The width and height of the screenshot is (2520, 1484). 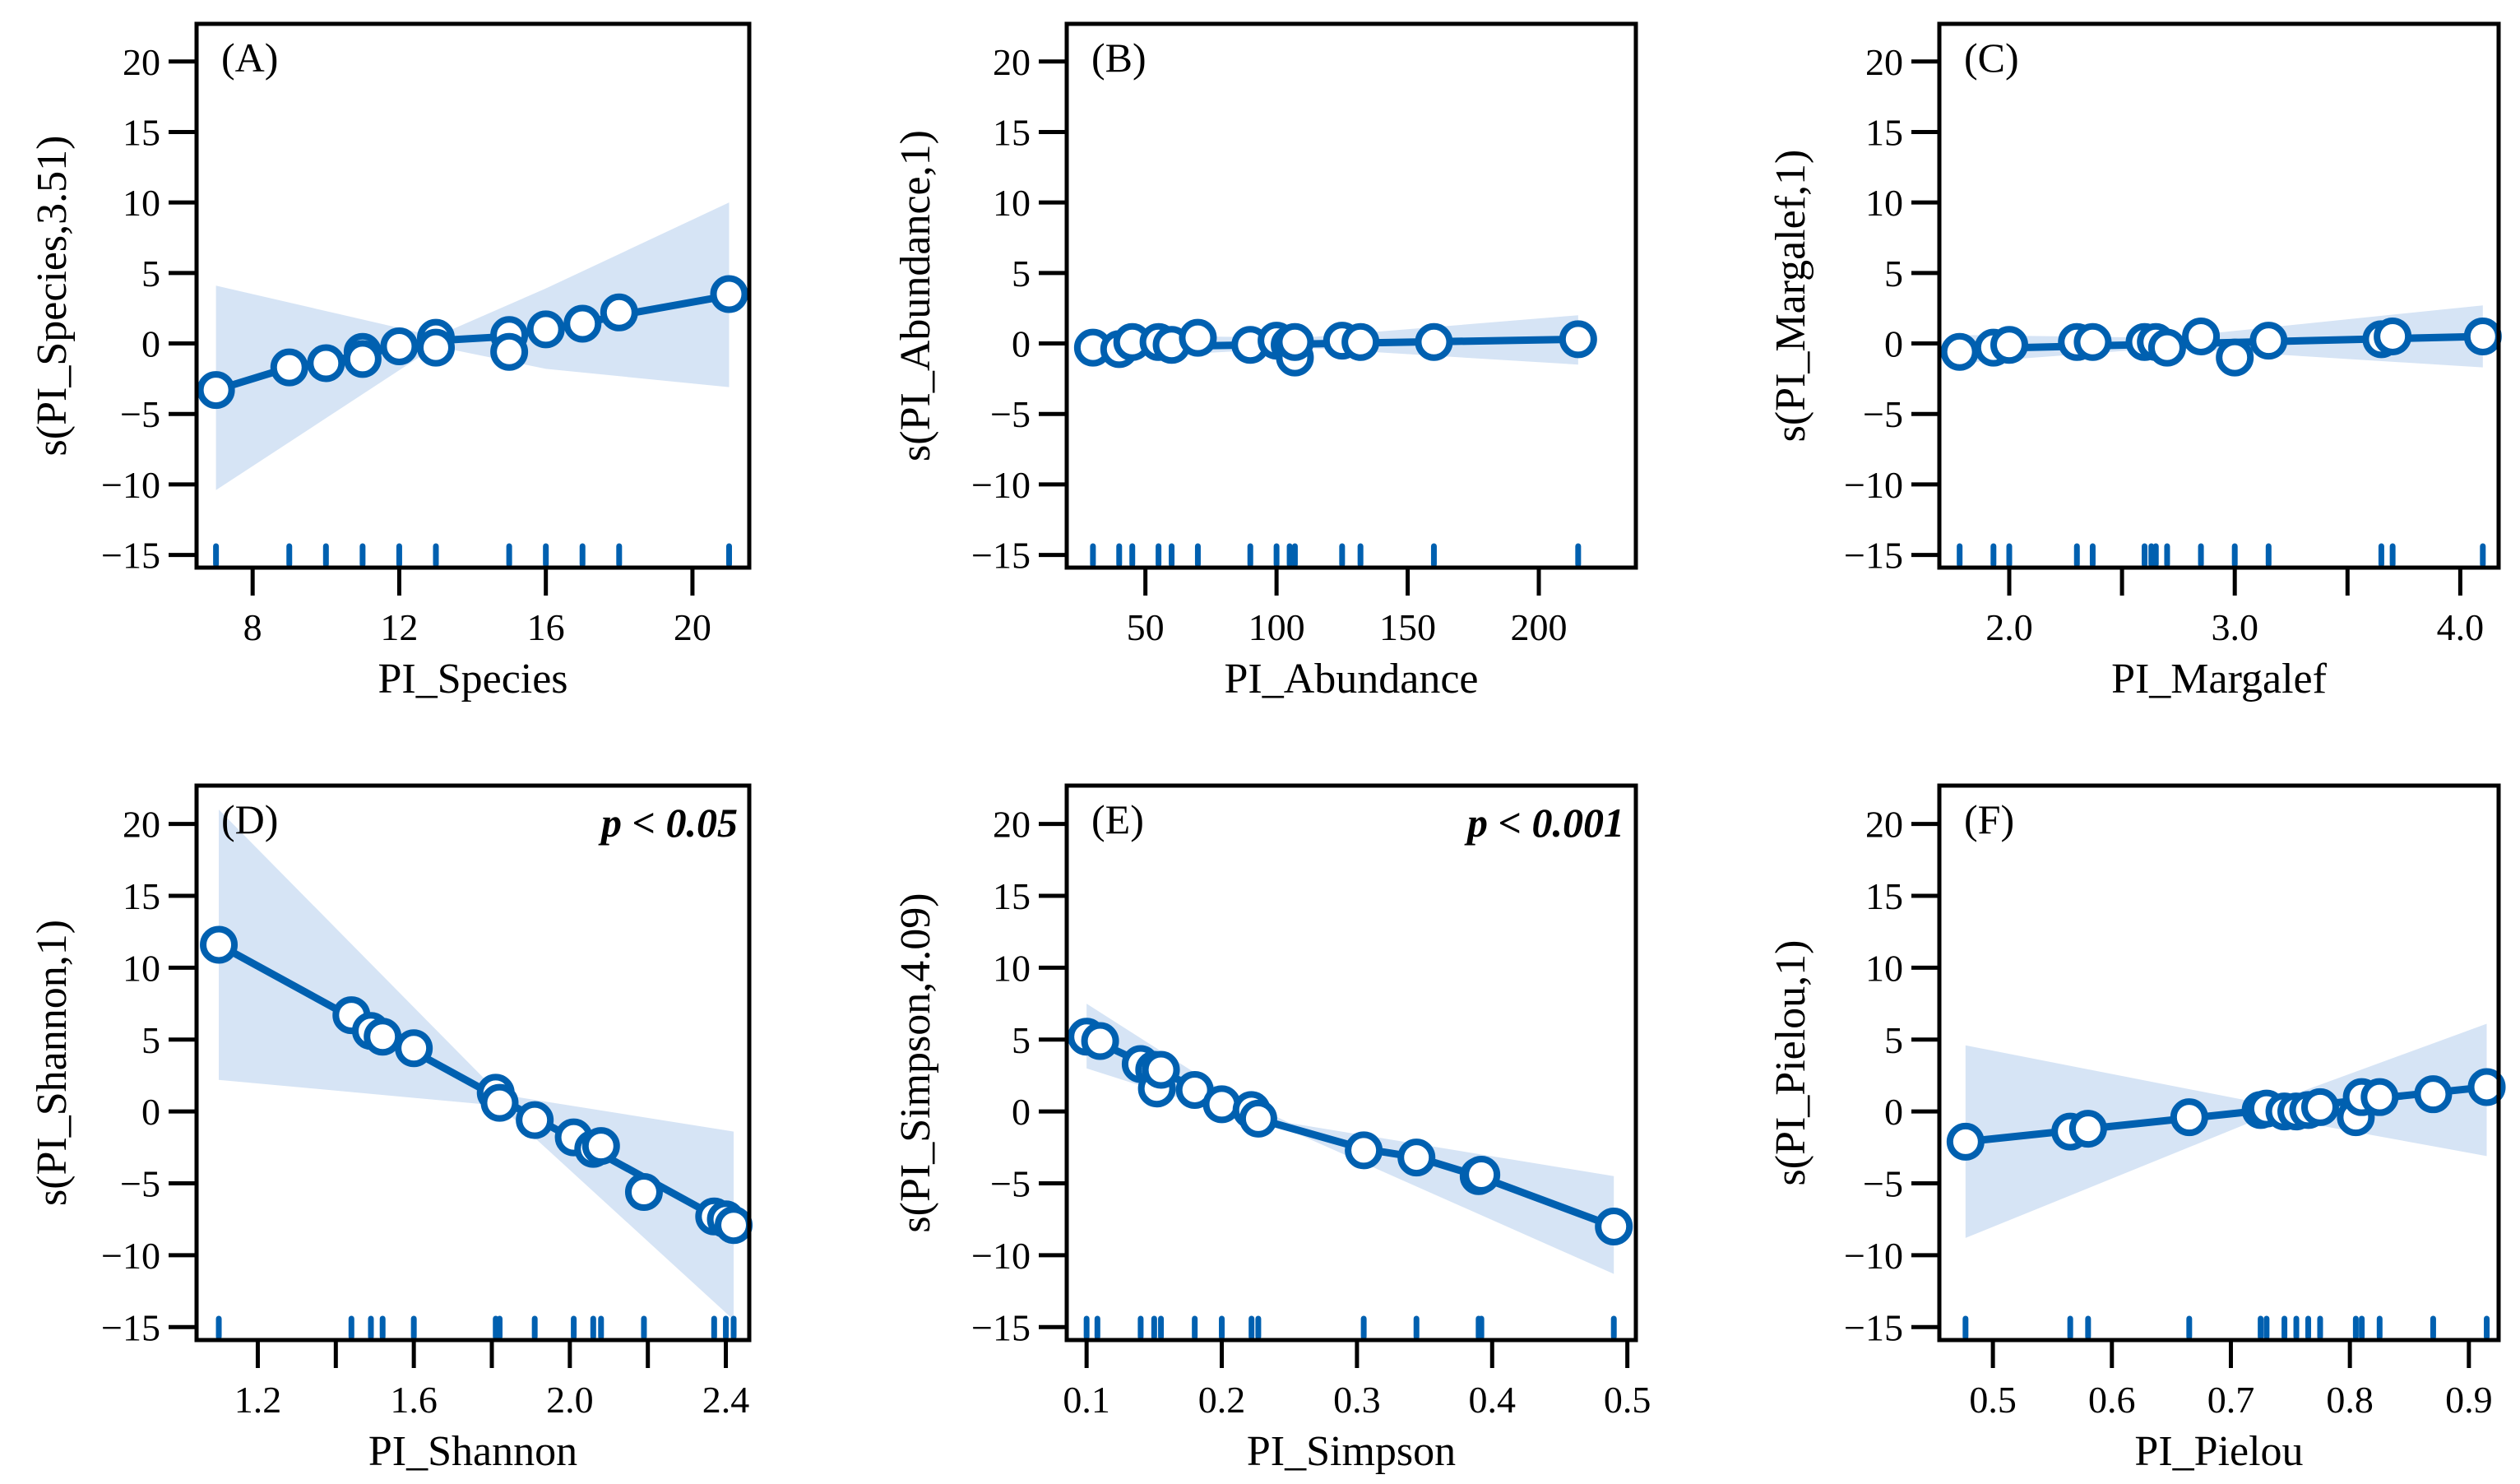 I want to click on x-tick-label: 0.8, so click(x=2350, y=1400).